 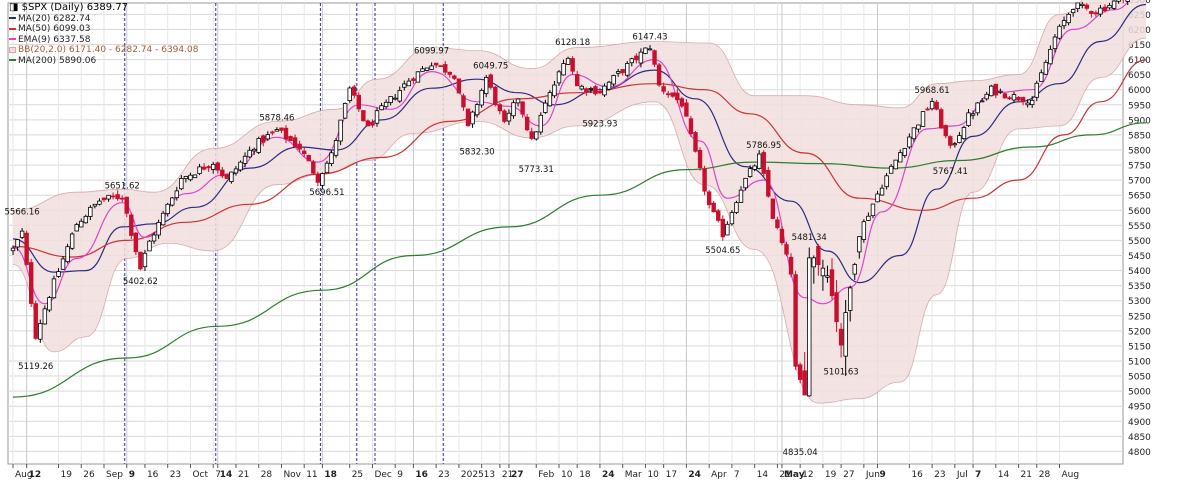 What do you see at coordinates (722, 251) in the screenshot?
I see `price-annotation: 5504.65` at bounding box center [722, 251].